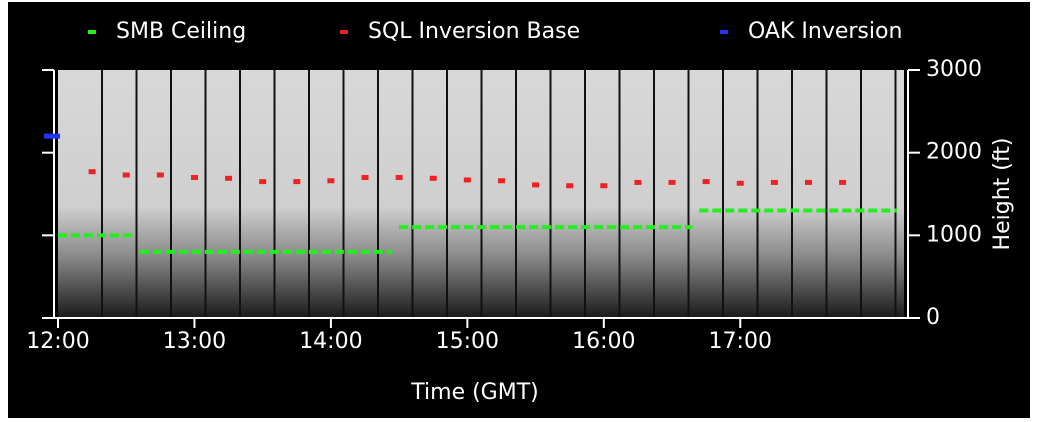  Describe the element at coordinates (603, 341) in the screenshot. I see `x-tick-label: 16:00` at that location.